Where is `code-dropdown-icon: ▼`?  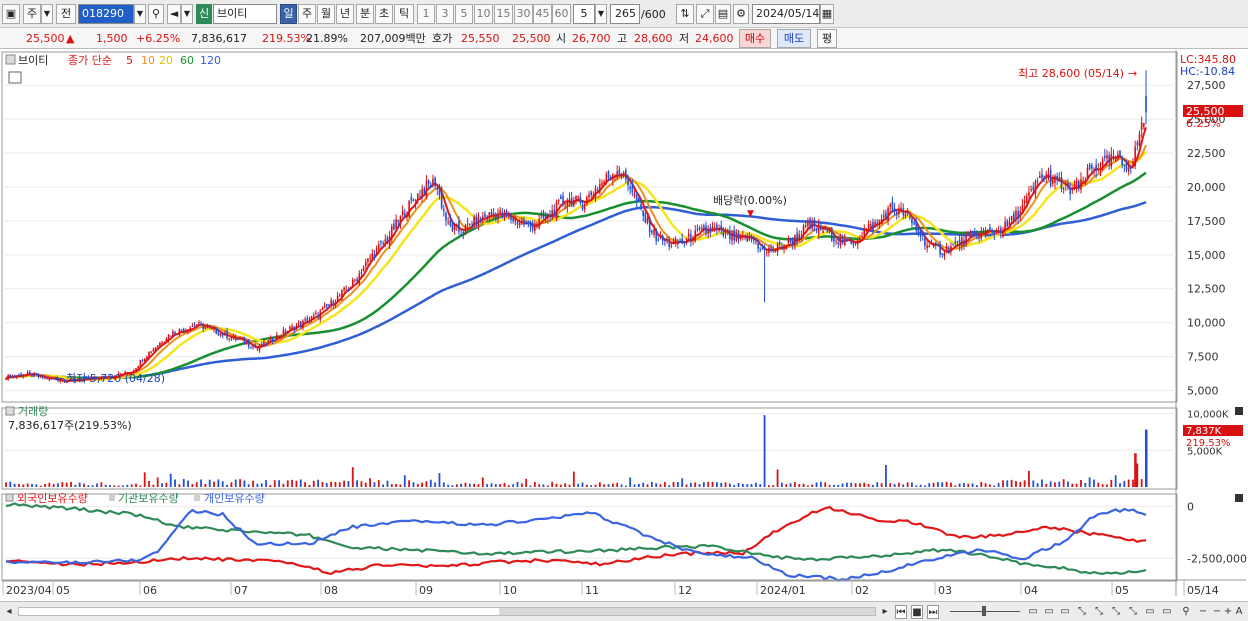
code-dropdown-icon: ▼ is located at coordinates (140, 14).